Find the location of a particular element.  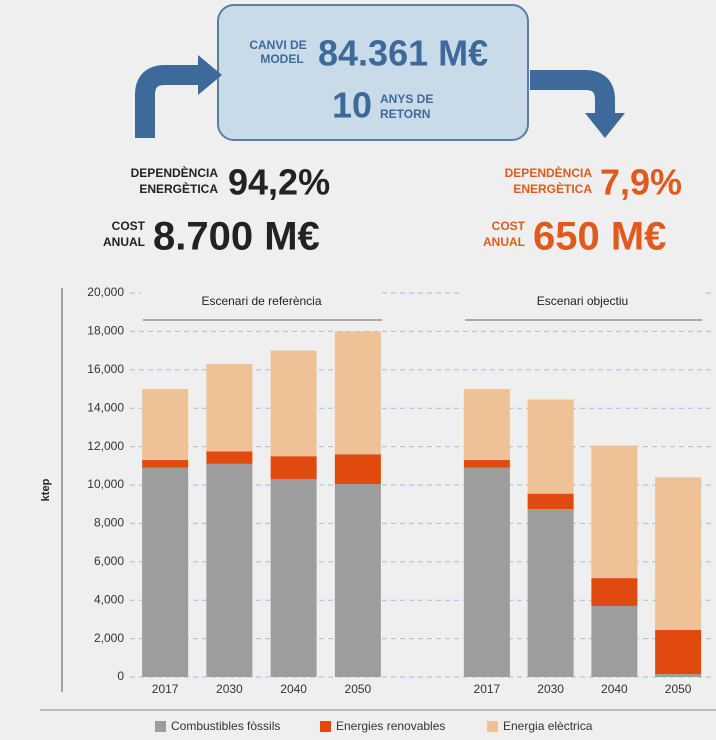

header-value: 84.361 M€ is located at coordinates (403, 53).